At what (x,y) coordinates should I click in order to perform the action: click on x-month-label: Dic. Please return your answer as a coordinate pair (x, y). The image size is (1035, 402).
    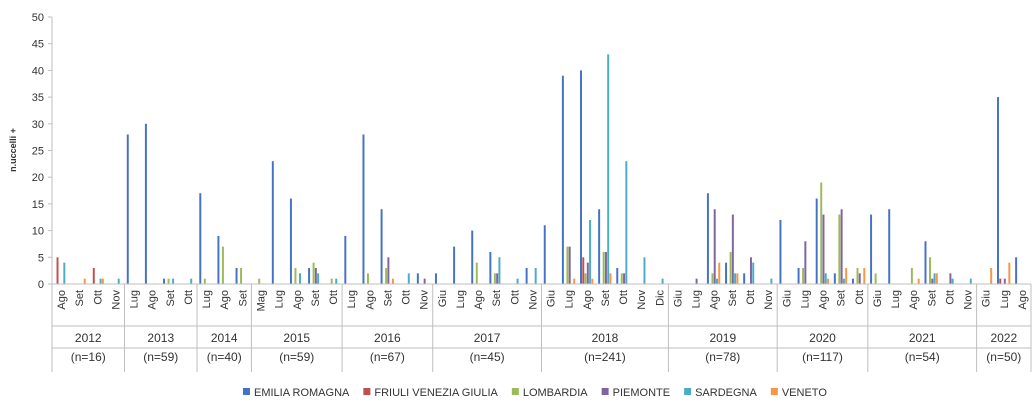
    Looking at the image, I should click on (660, 298).